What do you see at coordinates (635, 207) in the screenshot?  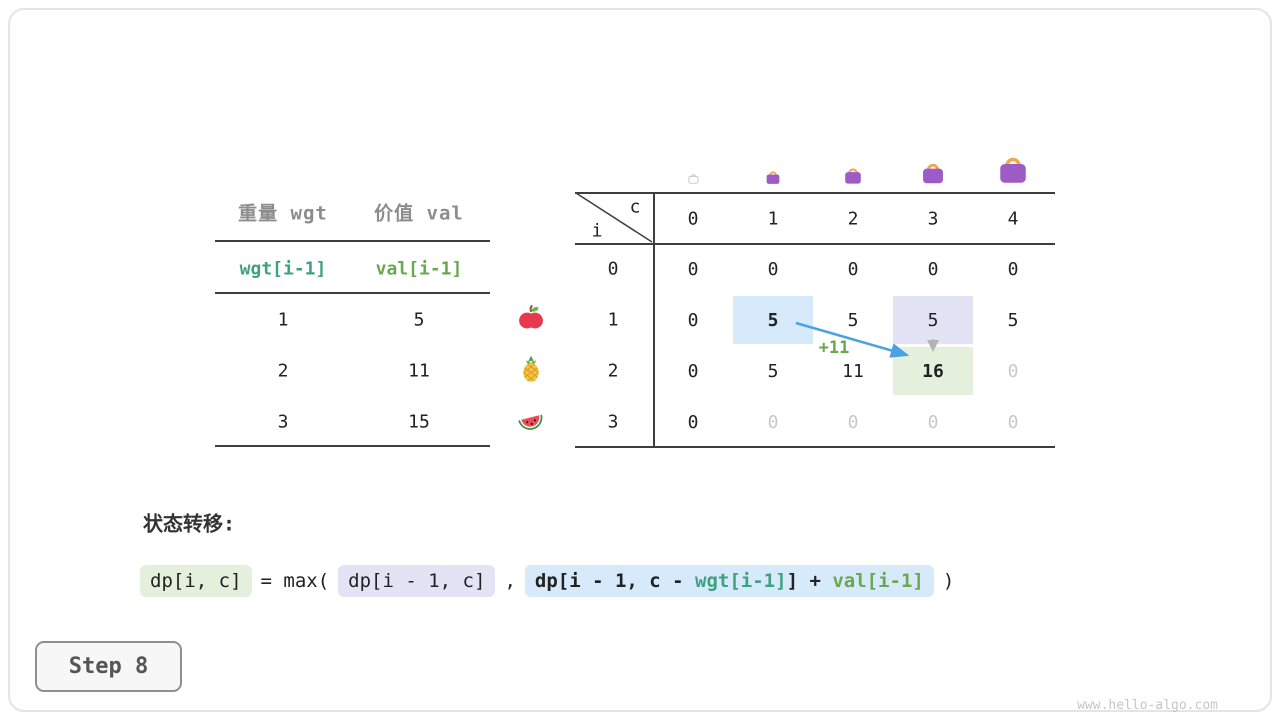 I see `dp-corner-col-label: c` at bounding box center [635, 207].